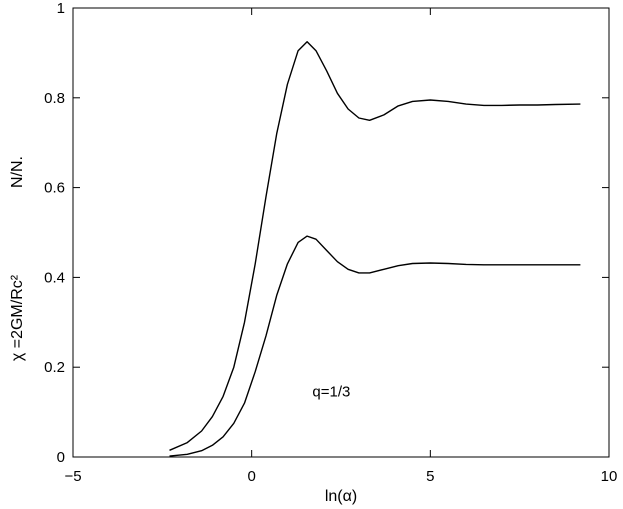 This screenshot has height=509, width=623. I want to click on y-tick-label: 1, so click(61, 8).